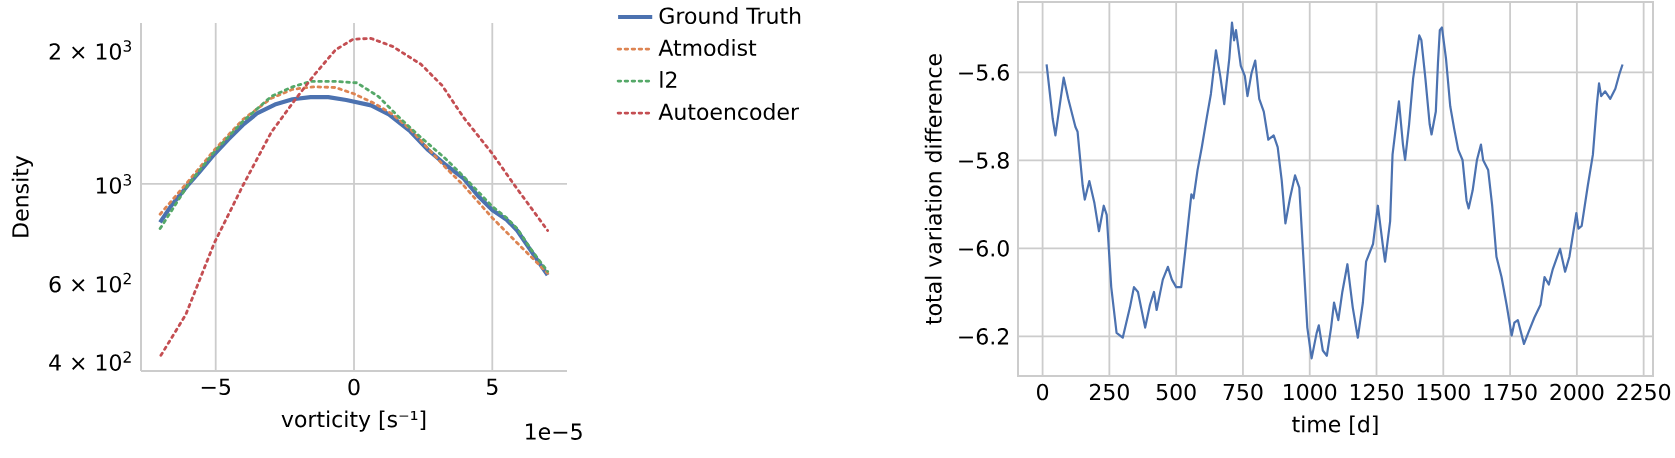 This screenshot has width=1675, height=458. What do you see at coordinates (1443, 392) in the screenshot?
I see `x-tick-label: 1500` at bounding box center [1443, 392].